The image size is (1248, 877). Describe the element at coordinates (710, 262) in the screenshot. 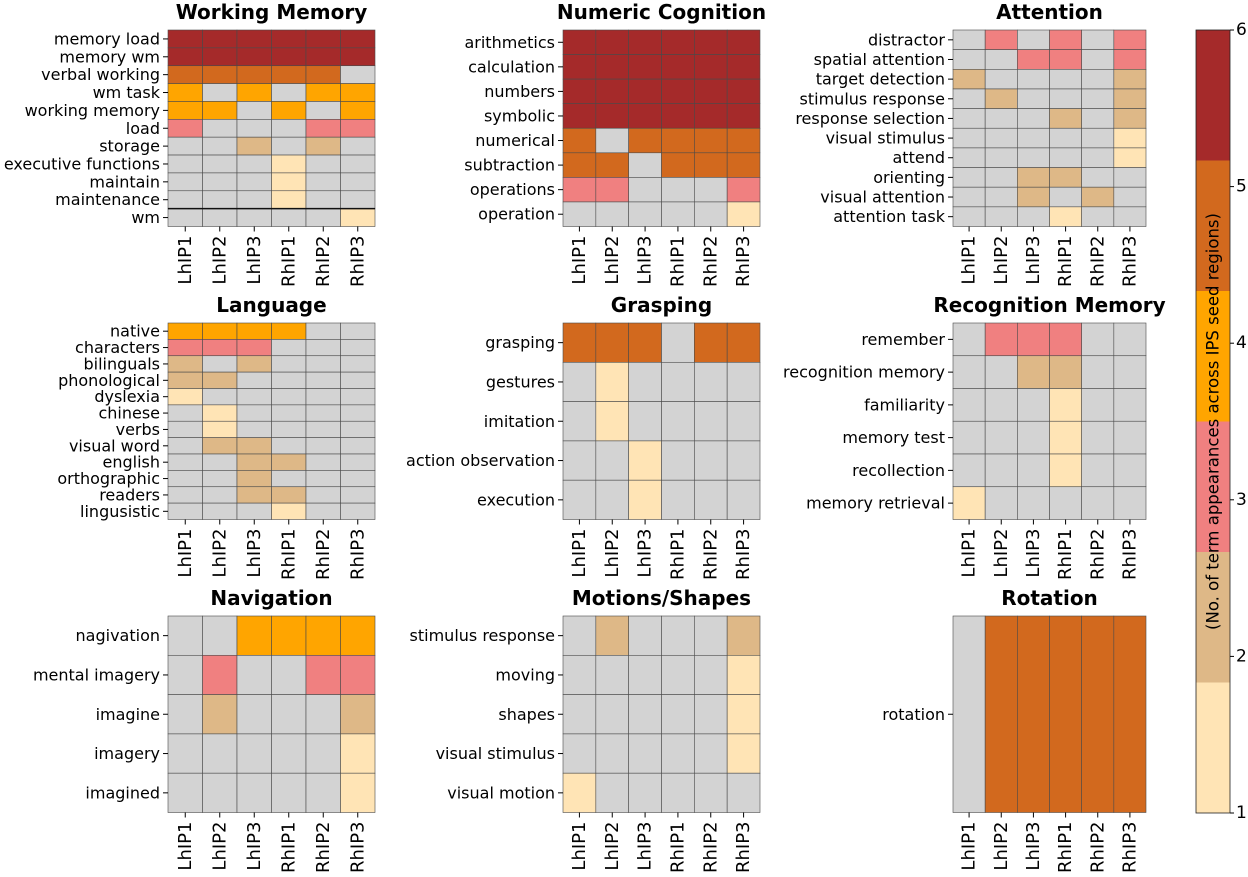

I see `column-label: RhIP2` at that location.